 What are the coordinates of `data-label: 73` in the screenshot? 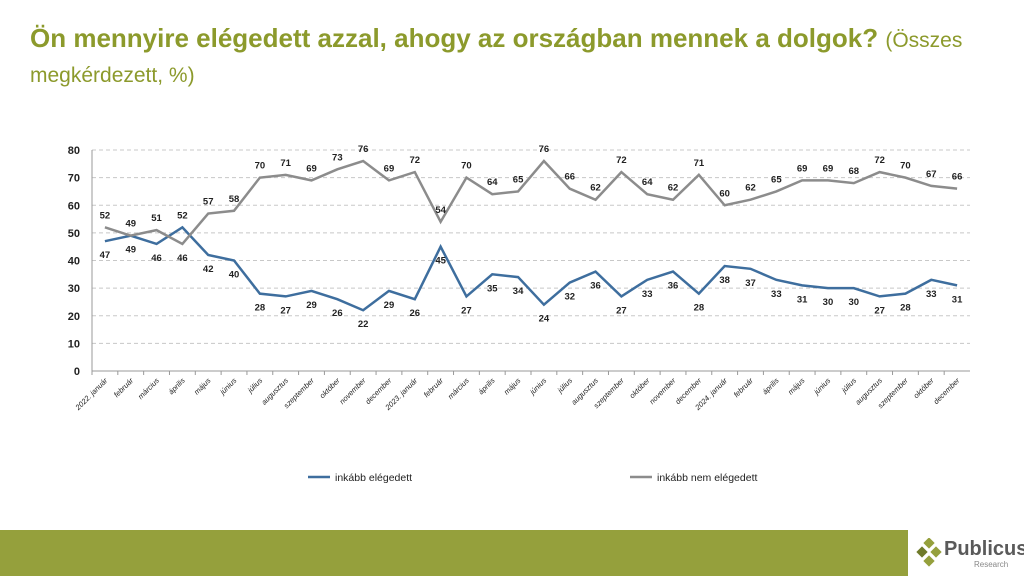 It's located at (337, 157).